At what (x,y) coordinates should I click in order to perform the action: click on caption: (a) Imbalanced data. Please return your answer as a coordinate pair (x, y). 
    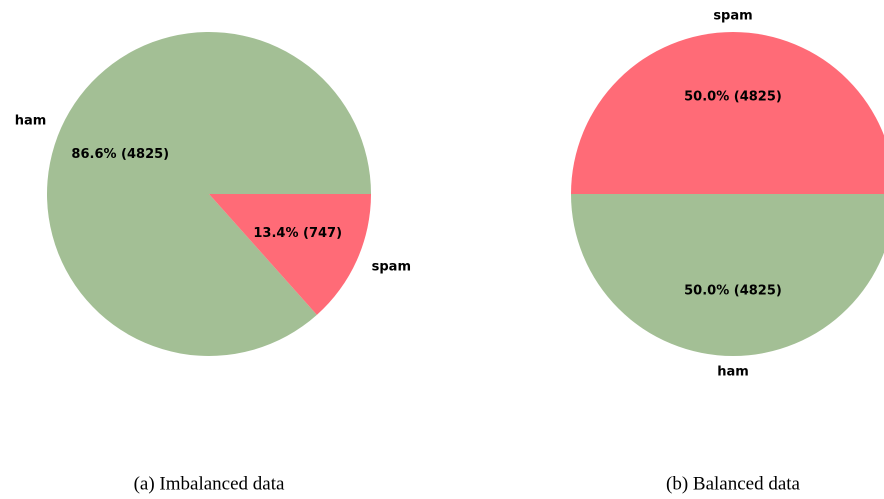
    Looking at the image, I should click on (209, 483).